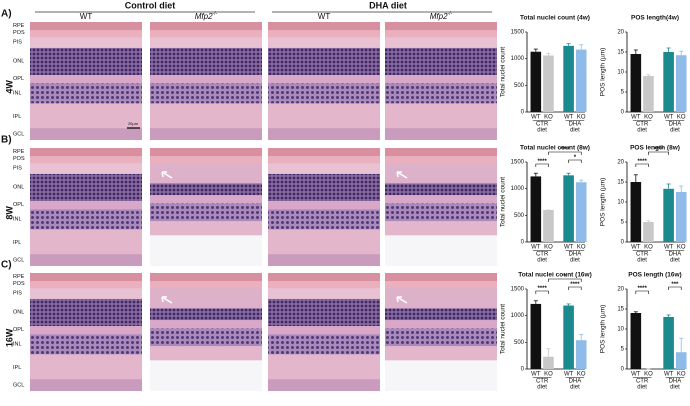  Describe the element at coordinates (206, 16) in the screenshot. I see `column-label: Mfp2-/-` at that location.